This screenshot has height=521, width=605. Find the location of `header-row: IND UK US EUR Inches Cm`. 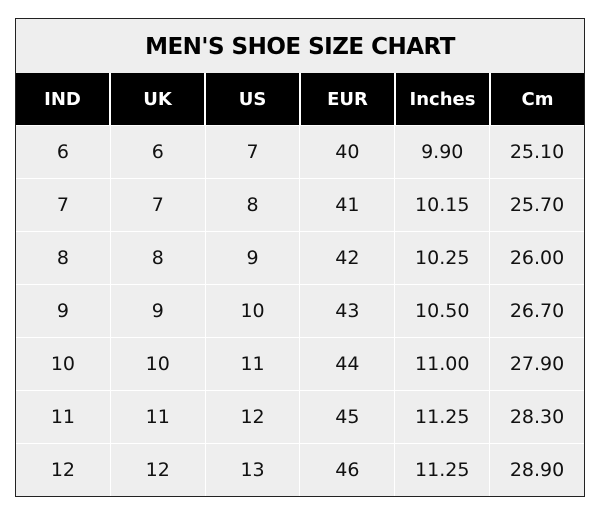

header-row: IND UK US EUR Inches Cm is located at coordinates (300, 99).